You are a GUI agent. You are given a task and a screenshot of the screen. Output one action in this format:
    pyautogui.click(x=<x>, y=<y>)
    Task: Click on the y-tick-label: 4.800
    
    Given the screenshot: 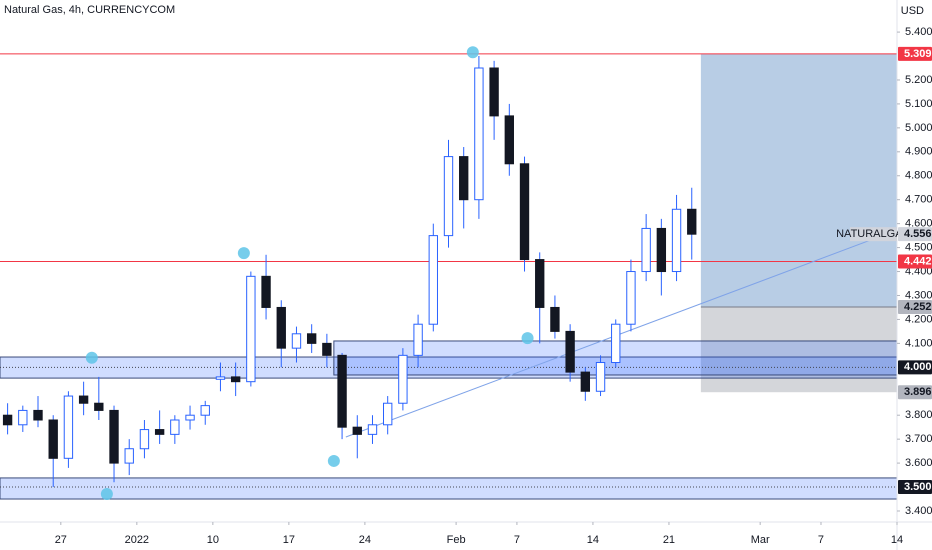 What is the action you would take?
    pyautogui.click(x=918, y=176)
    